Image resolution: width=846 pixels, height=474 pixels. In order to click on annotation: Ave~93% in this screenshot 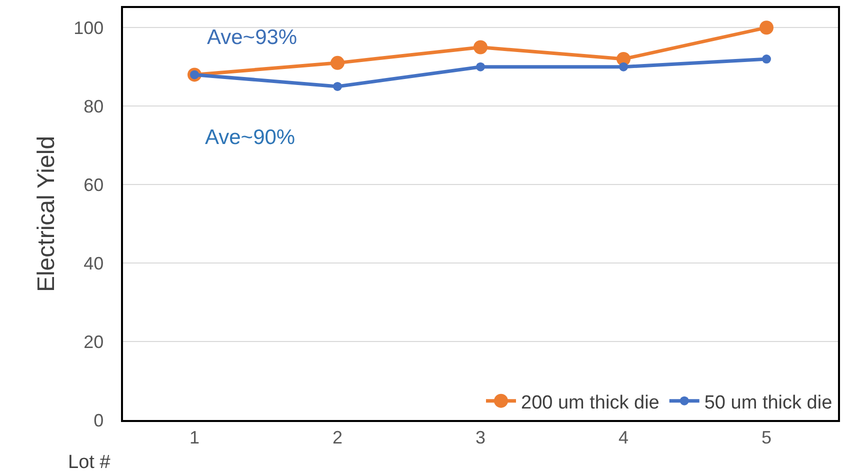, I will do `click(252, 37)`.